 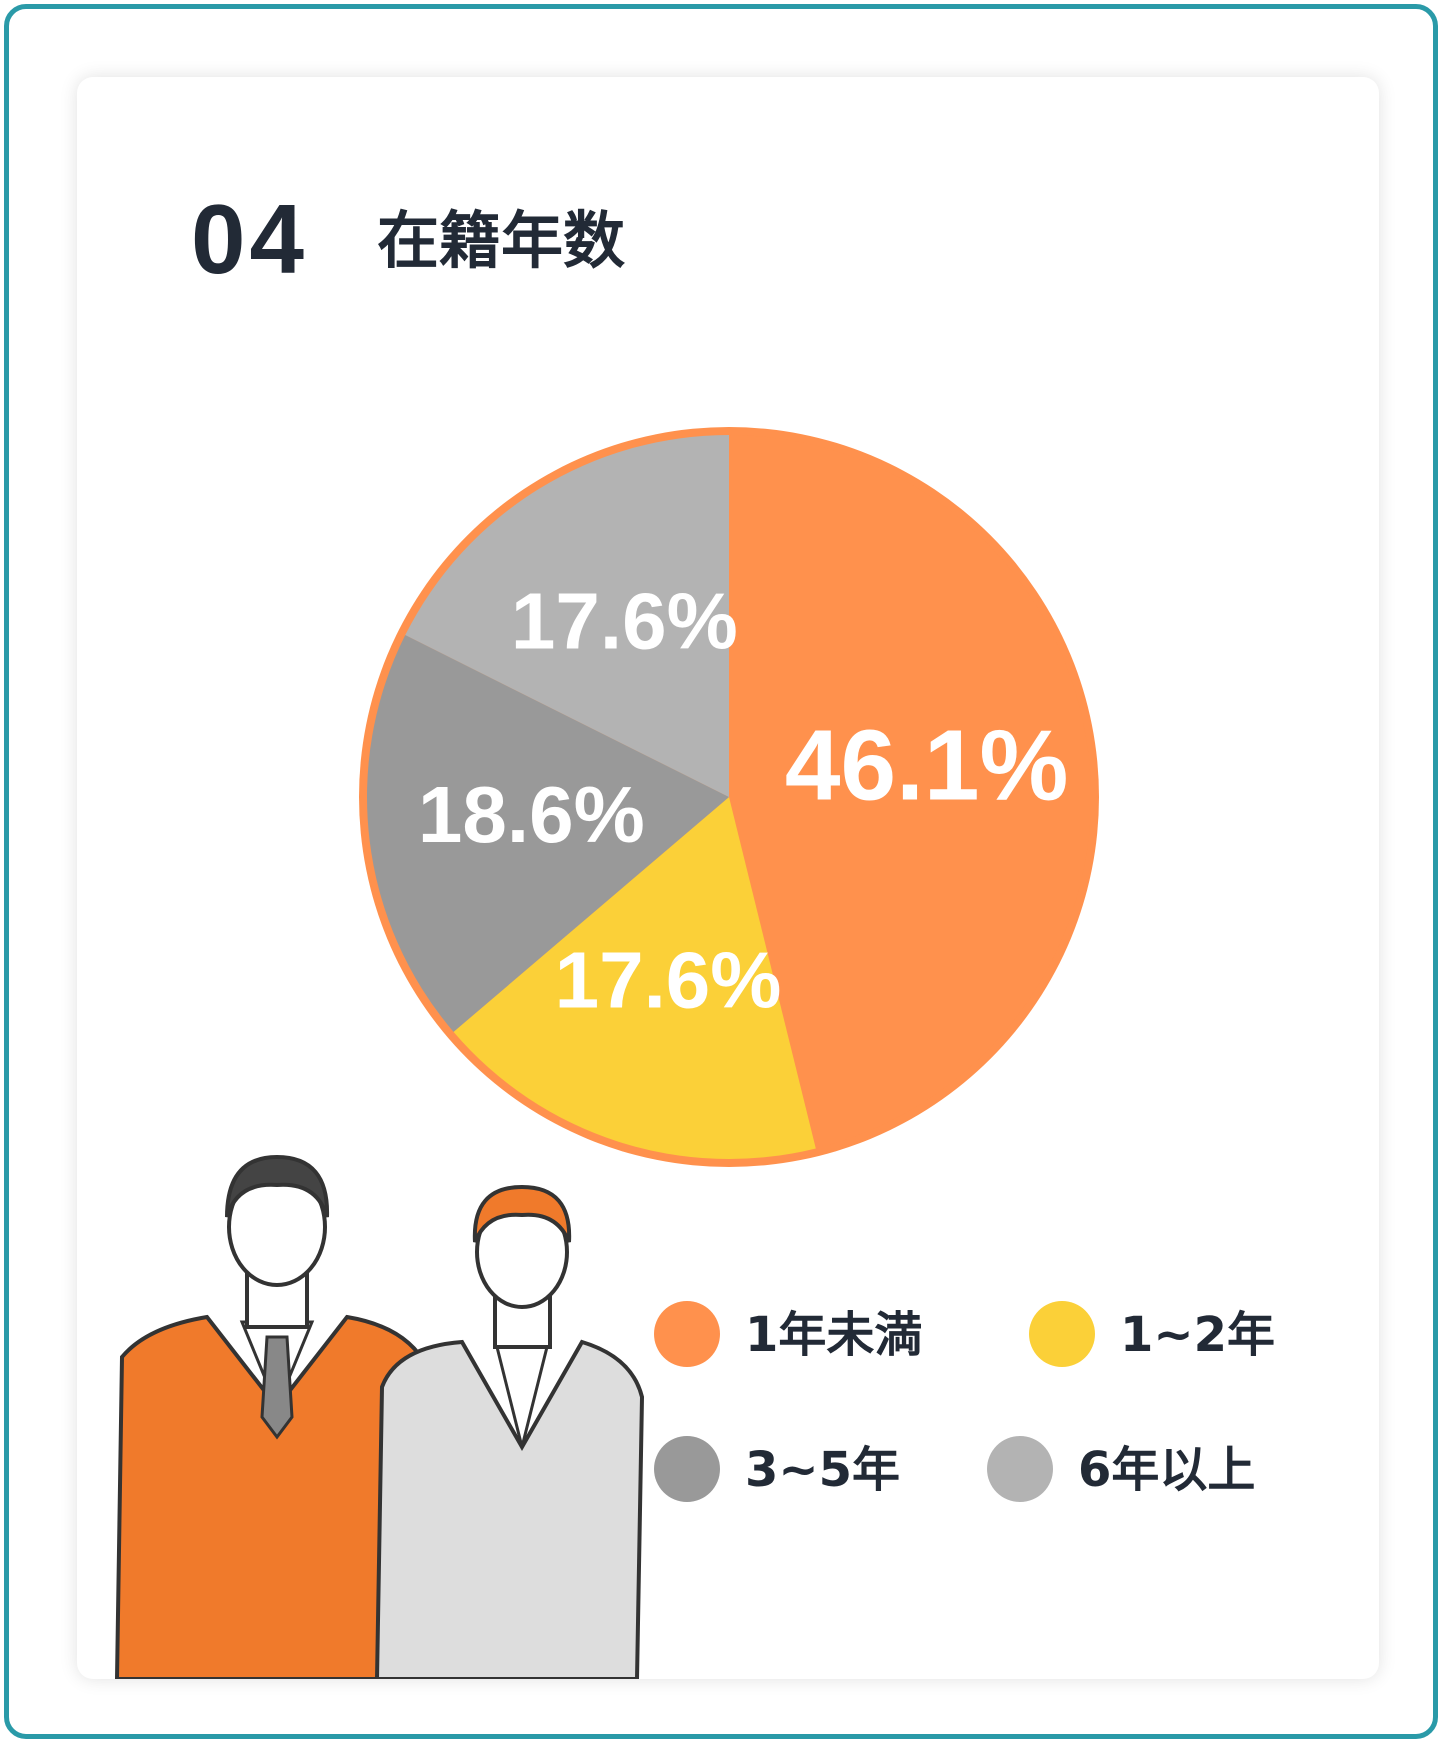 What do you see at coordinates (833, 1335) in the screenshot?
I see `legend-label: 1年未満` at bounding box center [833, 1335].